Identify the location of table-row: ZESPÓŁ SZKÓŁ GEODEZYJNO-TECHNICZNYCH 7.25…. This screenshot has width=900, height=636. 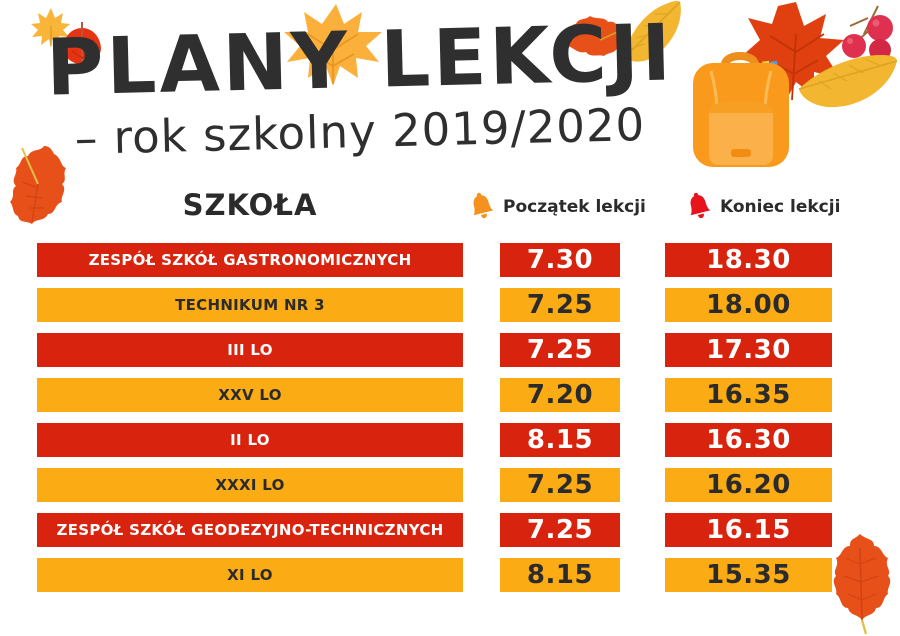
(450, 535).